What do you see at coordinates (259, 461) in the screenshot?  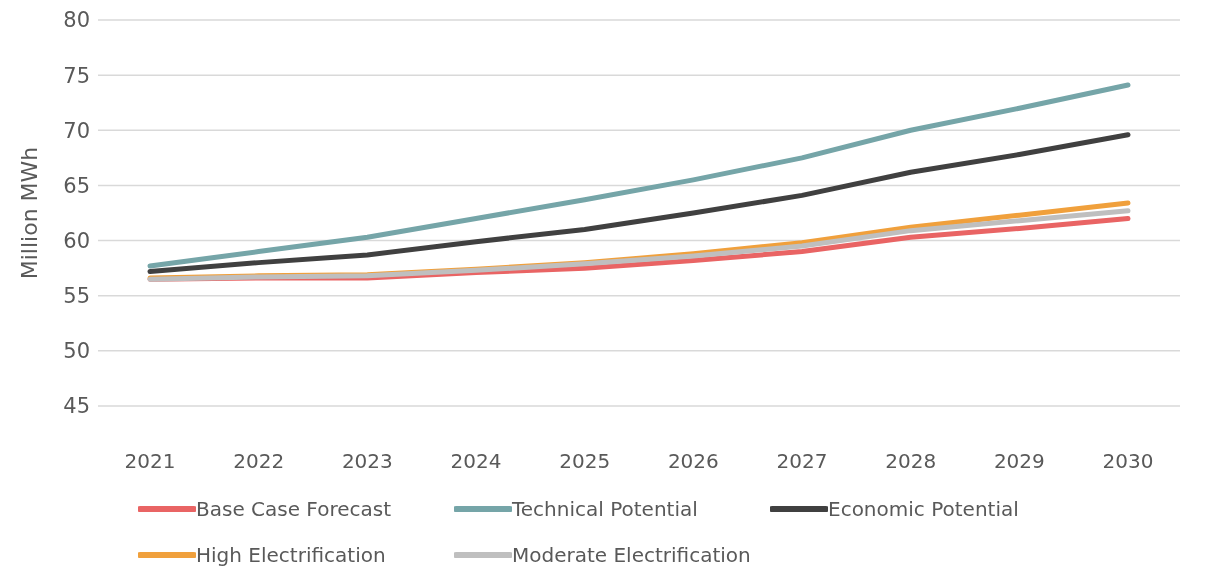 I see `x-tick-label: 2022` at bounding box center [259, 461].